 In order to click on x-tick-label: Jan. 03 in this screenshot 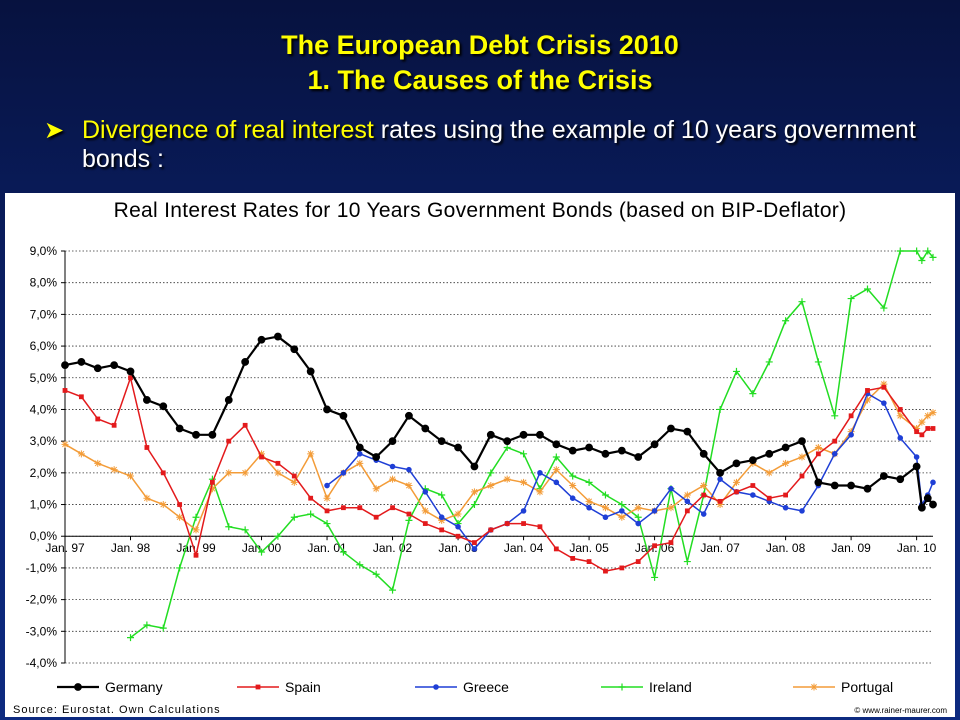, I will do `click(458, 548)`.